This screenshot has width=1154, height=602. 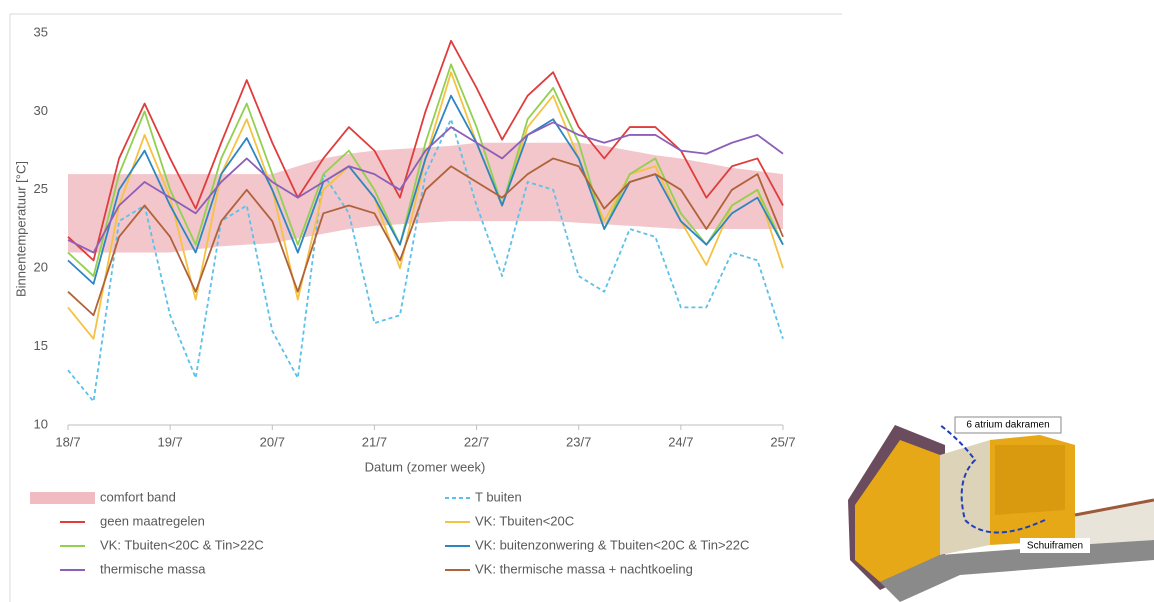 What do you see at coordinates (425, 197) in the screenshot?
I see `comfort-band` at bounding box center [425, 197].